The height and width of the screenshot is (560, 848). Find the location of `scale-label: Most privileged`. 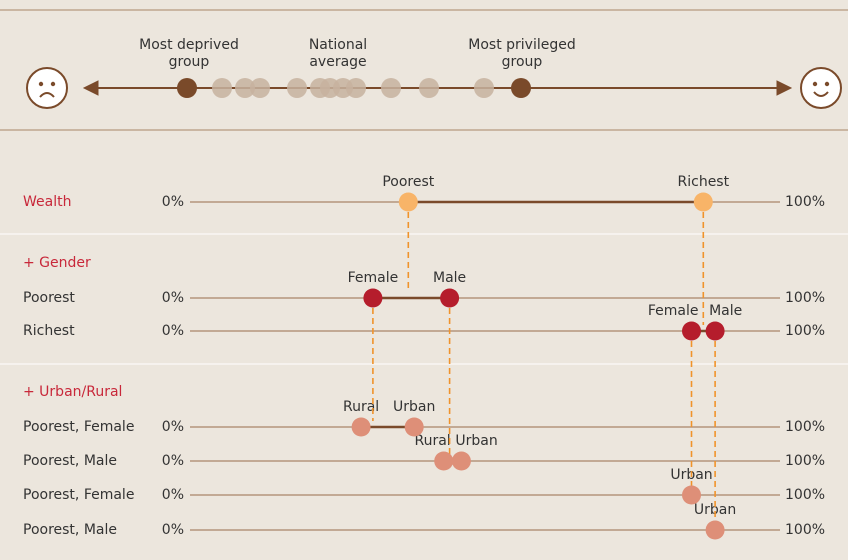

scale-label: Most privileged is located at coordinates (521, 45).